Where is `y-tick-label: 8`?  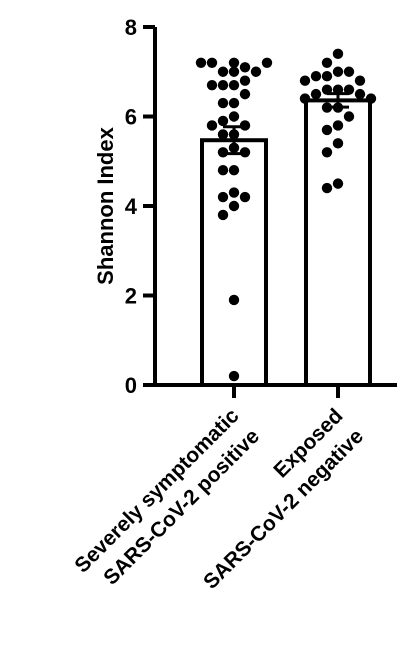
y-tick-label: 8 is located at coordinates (131, 27).